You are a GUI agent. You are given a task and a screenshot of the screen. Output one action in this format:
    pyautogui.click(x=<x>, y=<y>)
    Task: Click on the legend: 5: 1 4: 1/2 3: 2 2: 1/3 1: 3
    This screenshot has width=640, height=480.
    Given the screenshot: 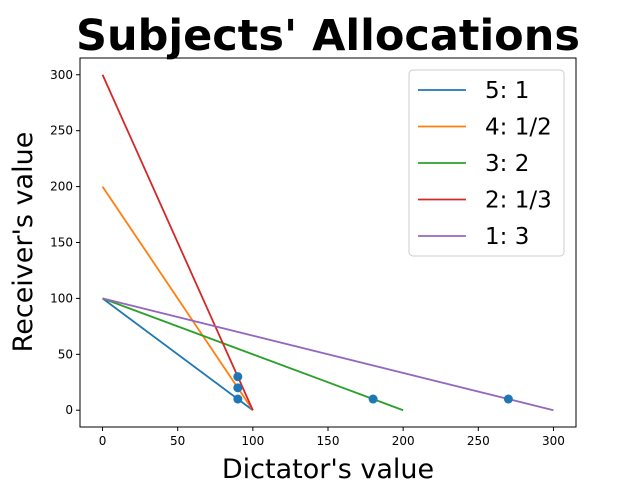 What is the action you would take?
    pyautogui.click(x=486, y=163)
    